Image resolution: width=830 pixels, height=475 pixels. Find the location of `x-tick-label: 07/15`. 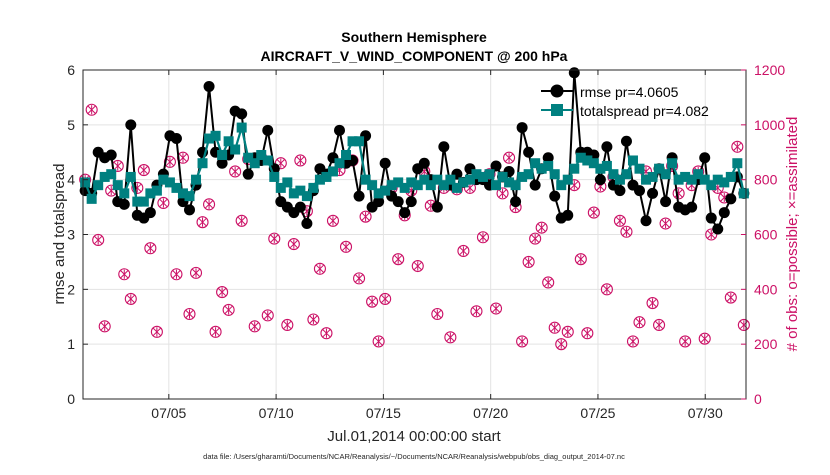

x-tick-label: 07/15 is located at coordinates (383, 413).